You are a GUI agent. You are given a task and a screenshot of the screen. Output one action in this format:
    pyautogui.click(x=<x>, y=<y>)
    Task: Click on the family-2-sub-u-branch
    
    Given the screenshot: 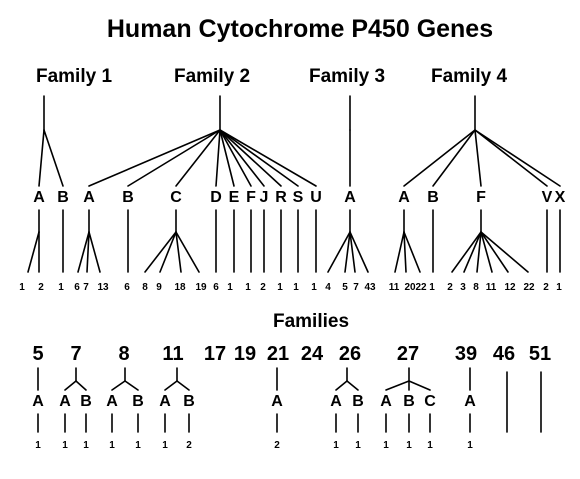 What is the action you would take?
    pyautogui.click(x=268, y=158)
    